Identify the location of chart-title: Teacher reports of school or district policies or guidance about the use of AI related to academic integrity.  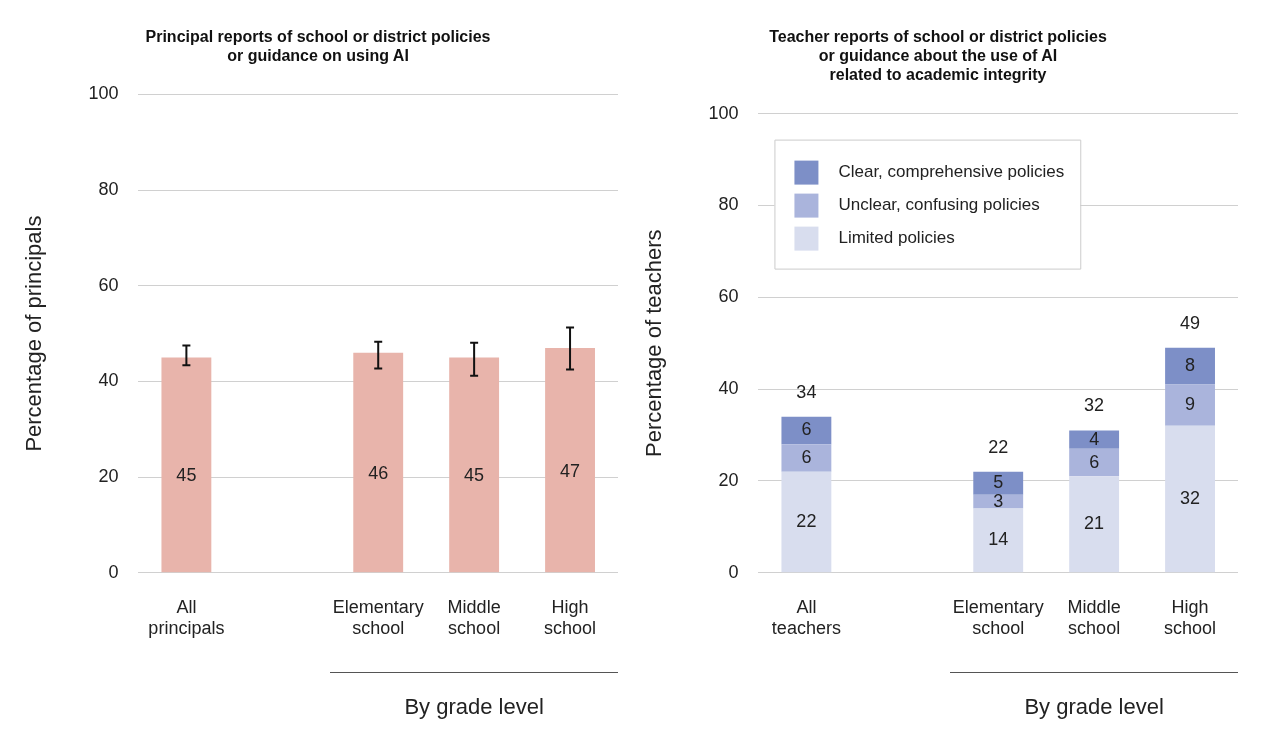
(938, 56).